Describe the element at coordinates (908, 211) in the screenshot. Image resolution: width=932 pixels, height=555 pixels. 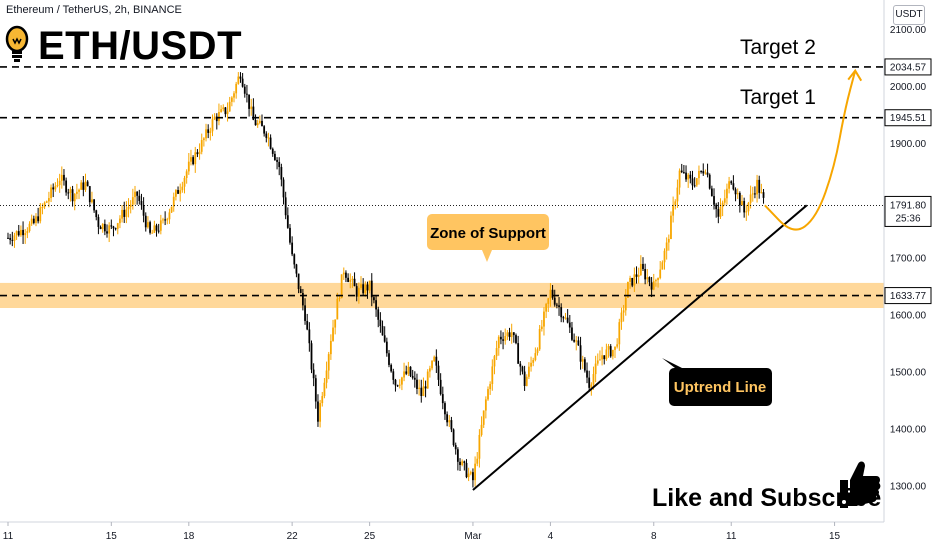
I see `current-price-tag-box` at that location.